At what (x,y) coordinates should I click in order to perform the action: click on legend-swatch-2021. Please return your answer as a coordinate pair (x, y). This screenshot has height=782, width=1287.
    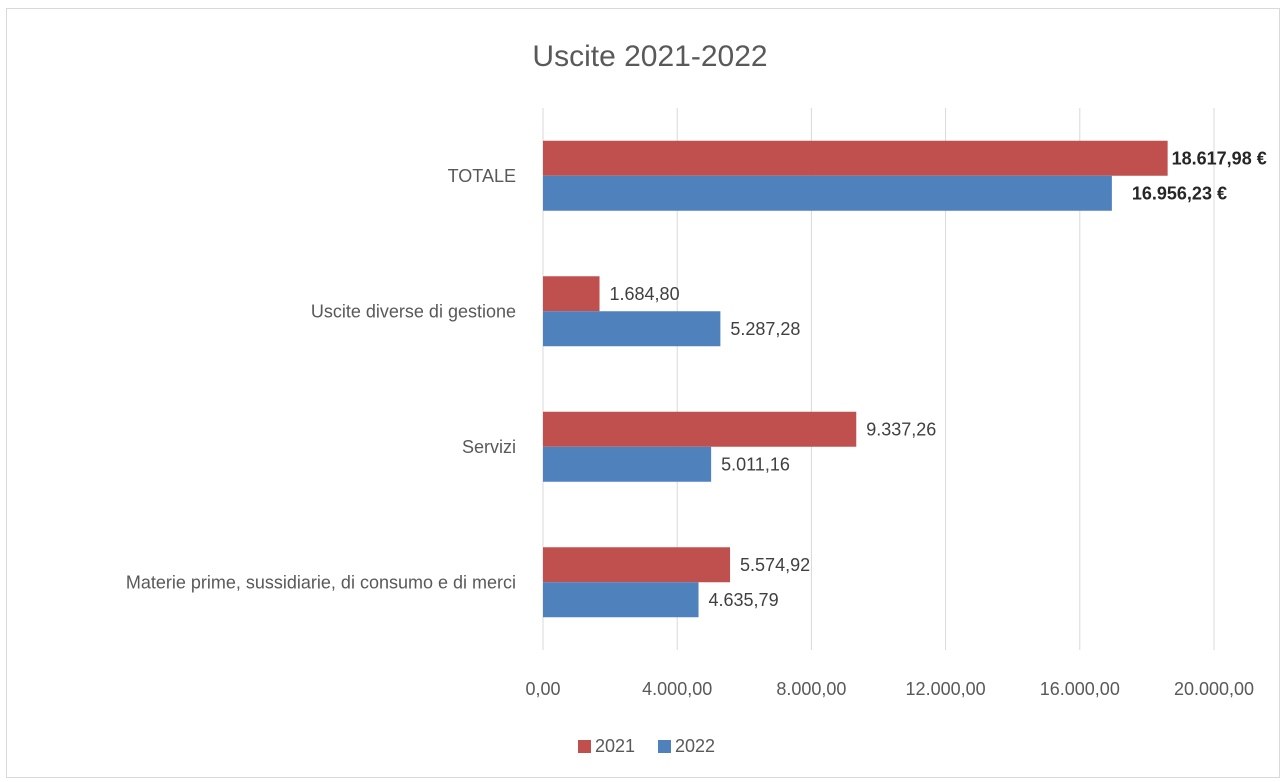
    Looking at the image, I should click on (584, 746).